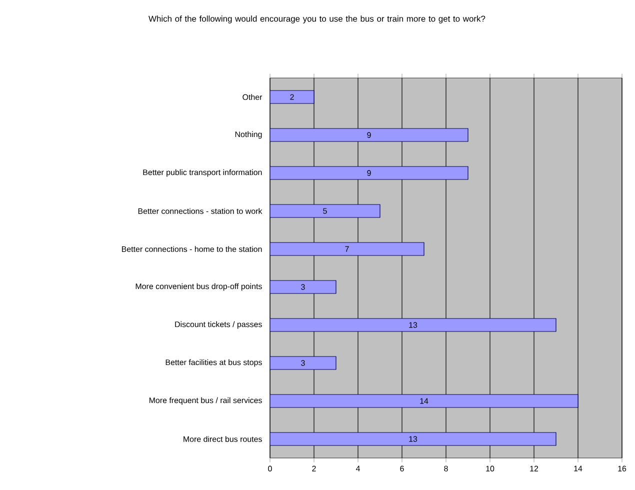  Describe the element at coordinates (317, 20) in the screenshot. I see `chart-title: Which of the following would encourage you to use the bus or train more to get to work?` at that location.